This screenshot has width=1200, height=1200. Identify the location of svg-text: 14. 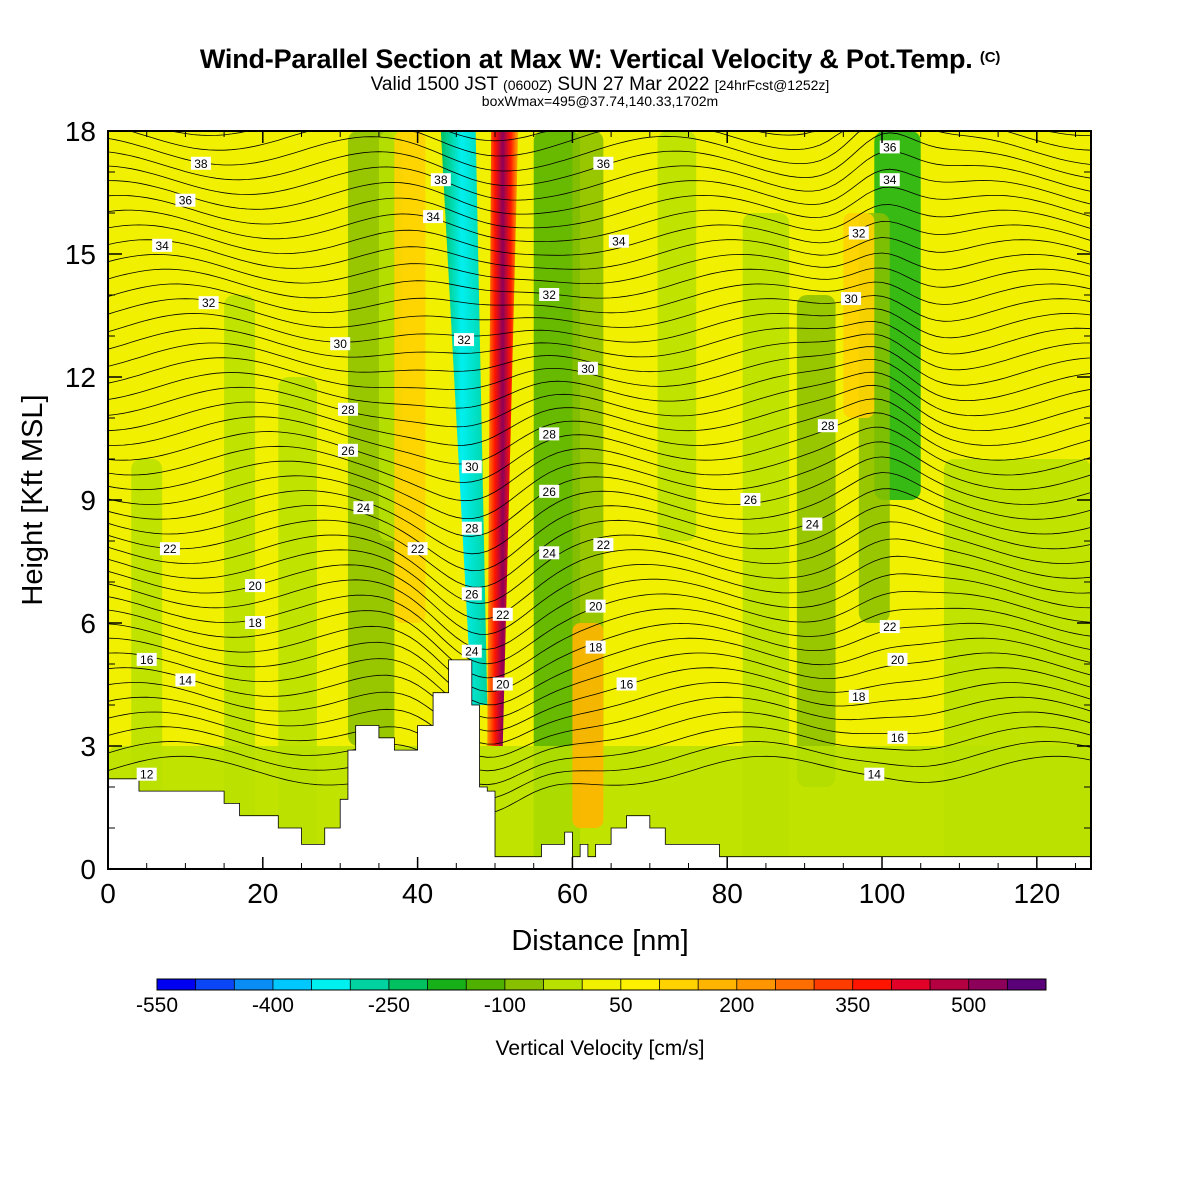
(875, 775).